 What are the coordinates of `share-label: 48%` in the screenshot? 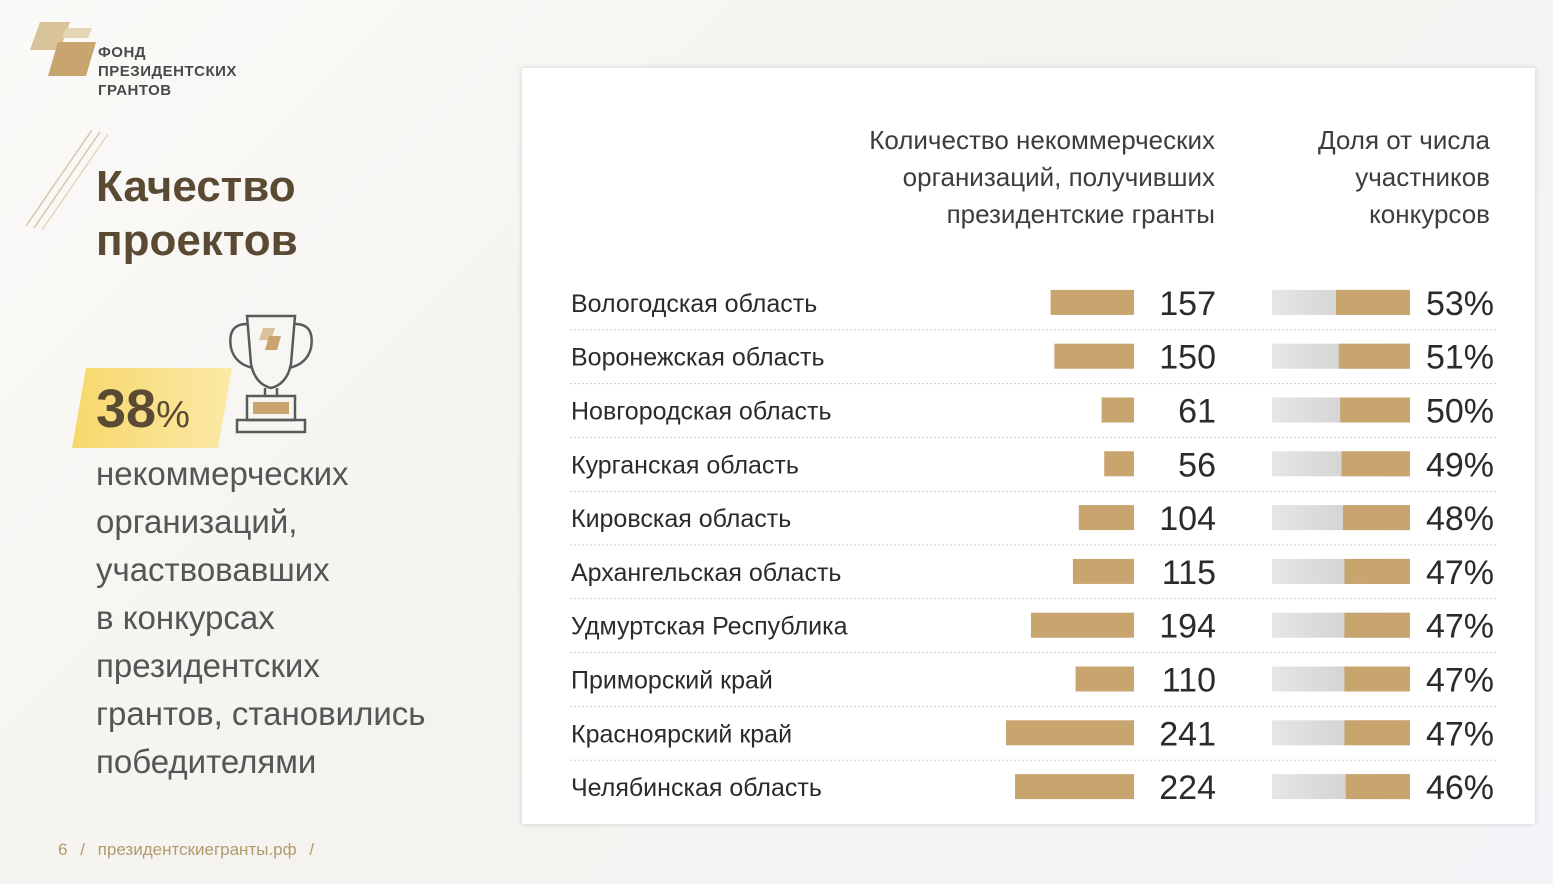 It's located at (1460, 519).